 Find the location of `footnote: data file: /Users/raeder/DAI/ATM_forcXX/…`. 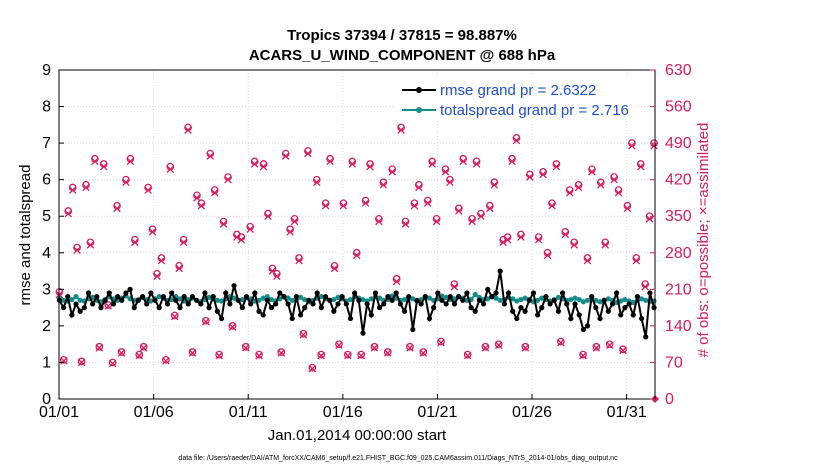

footnote: data file: /Users/raeder/DAI/ATM_forcXX/… is located at coordinates (398, 458).